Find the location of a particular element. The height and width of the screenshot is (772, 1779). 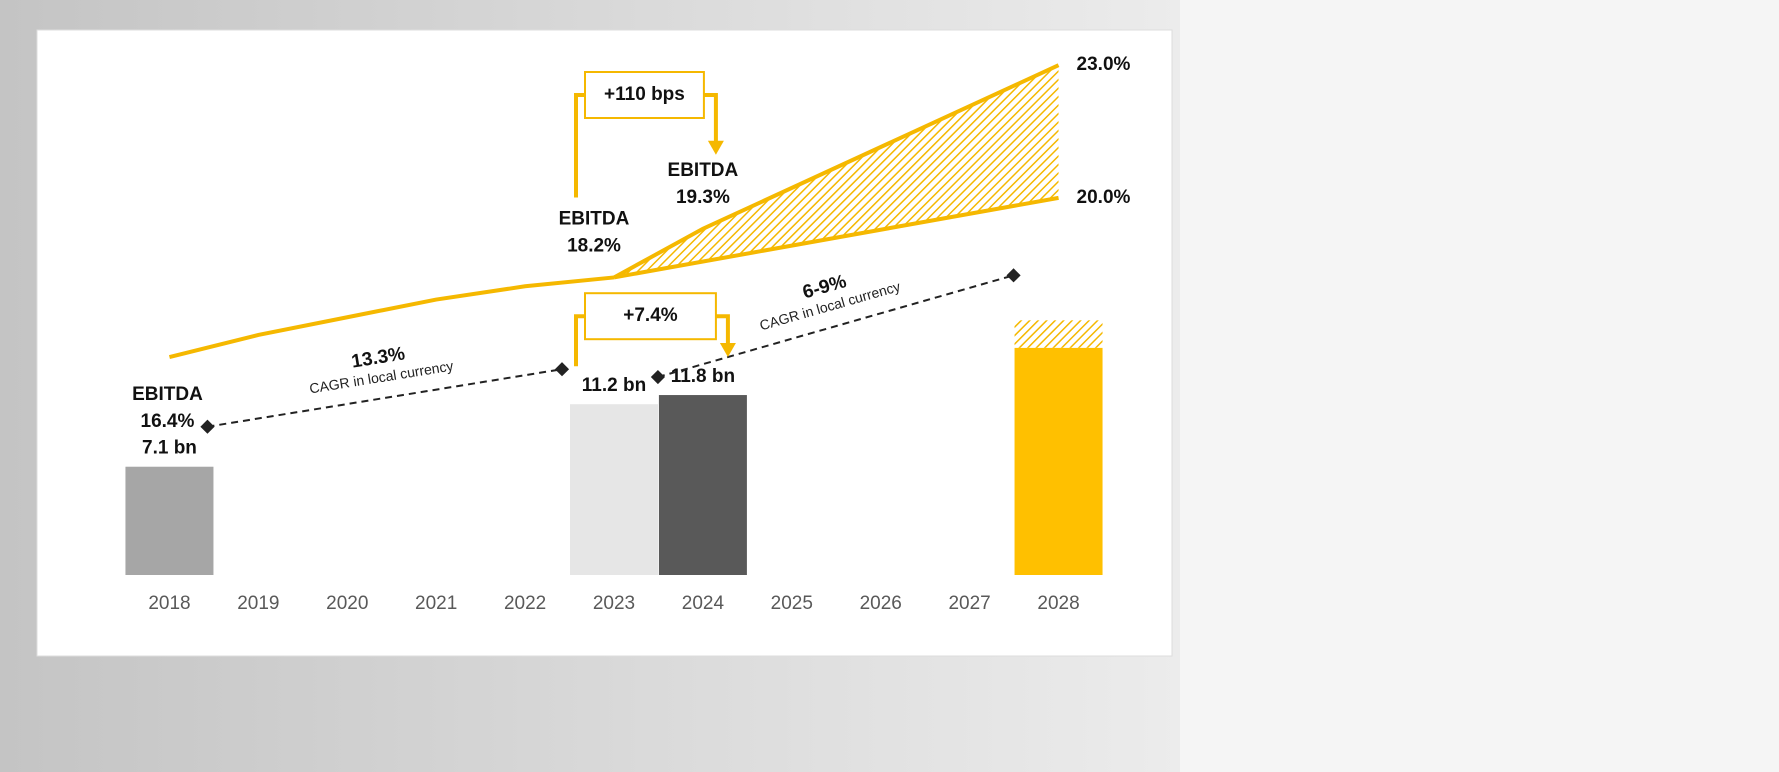

x-tick-label: 2018 is located at coordinates (169, 603).